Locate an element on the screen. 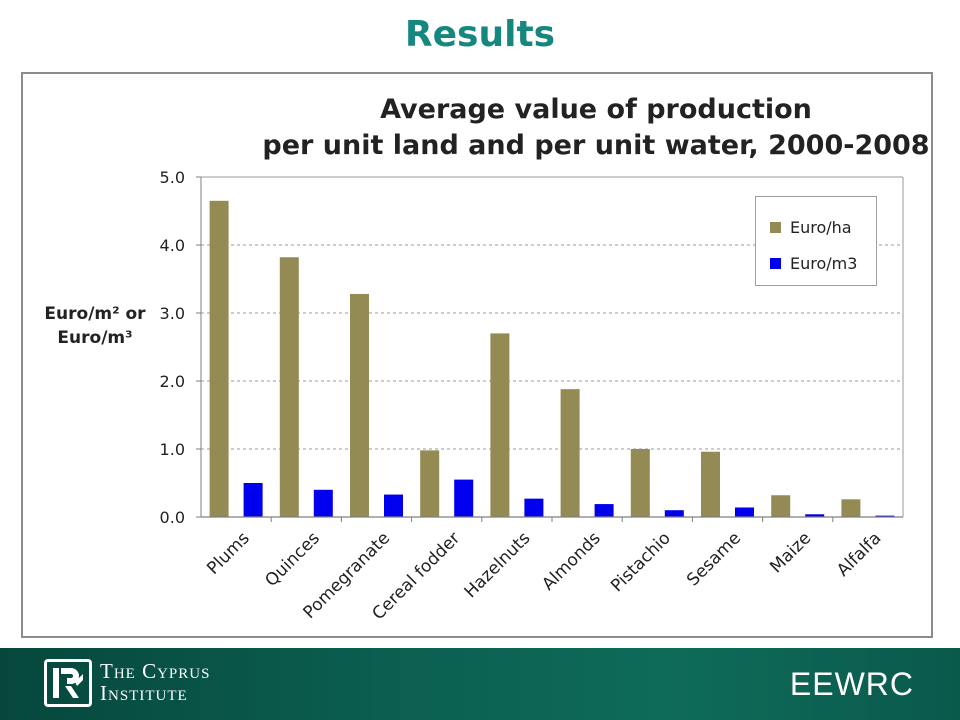 This screenshot has height=720, width=960. bar-euro-ha-pistachio is located at coordinates (640, 483).